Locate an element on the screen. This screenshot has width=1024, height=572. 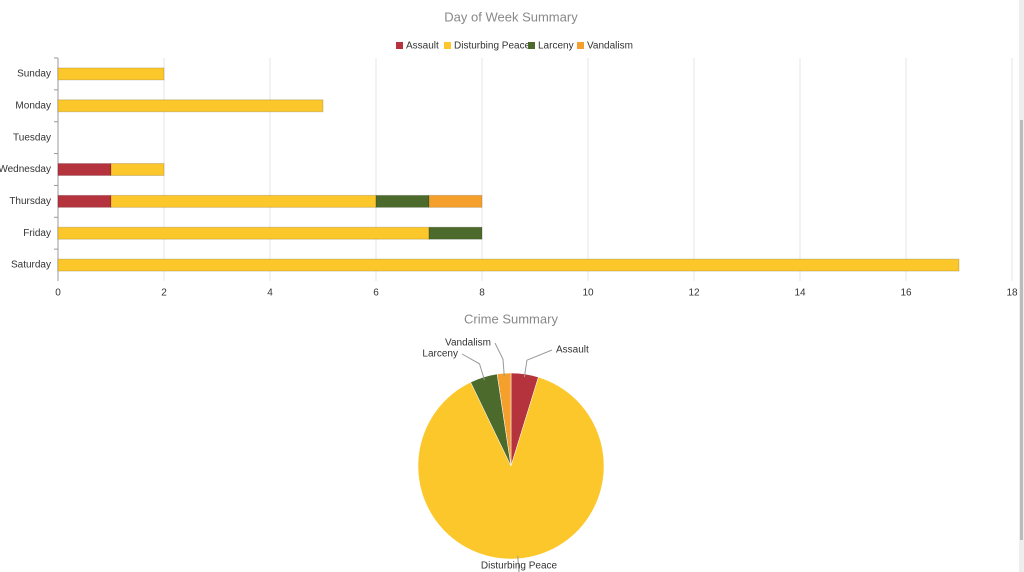
slice-label: Vandalism is located at coordinates (468, 343).